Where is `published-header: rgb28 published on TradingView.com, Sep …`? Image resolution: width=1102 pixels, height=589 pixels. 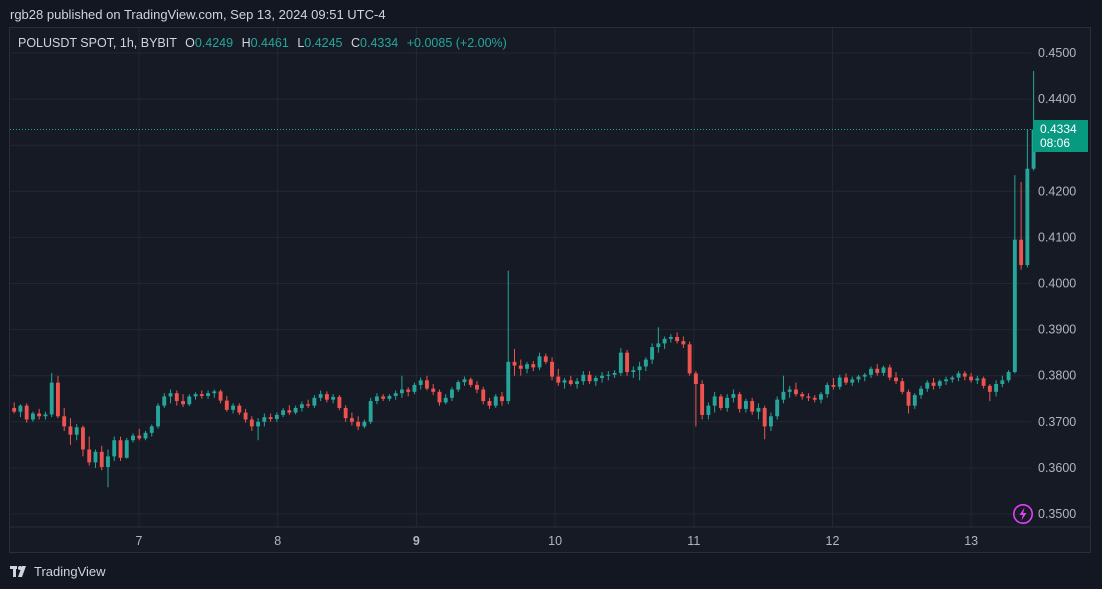 published-header: rgb28 published on TradingView.com, Sep … is located at coordinates (198, 14).